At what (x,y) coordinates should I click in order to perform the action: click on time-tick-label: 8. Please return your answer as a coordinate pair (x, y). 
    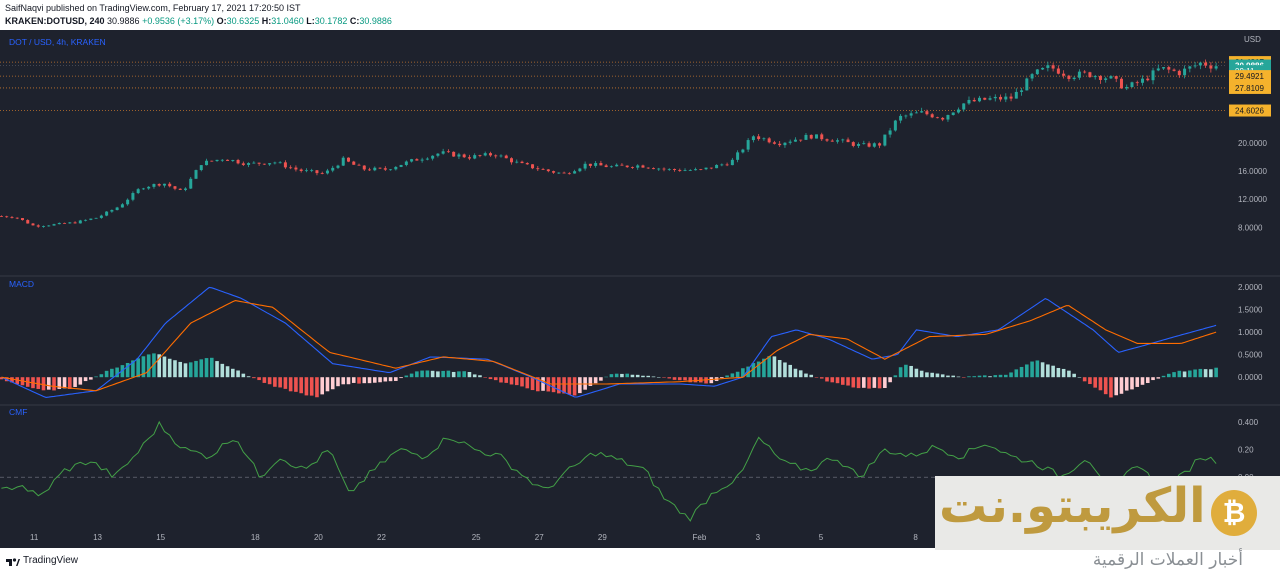
    Looking at the image, I should click on (915, 537).